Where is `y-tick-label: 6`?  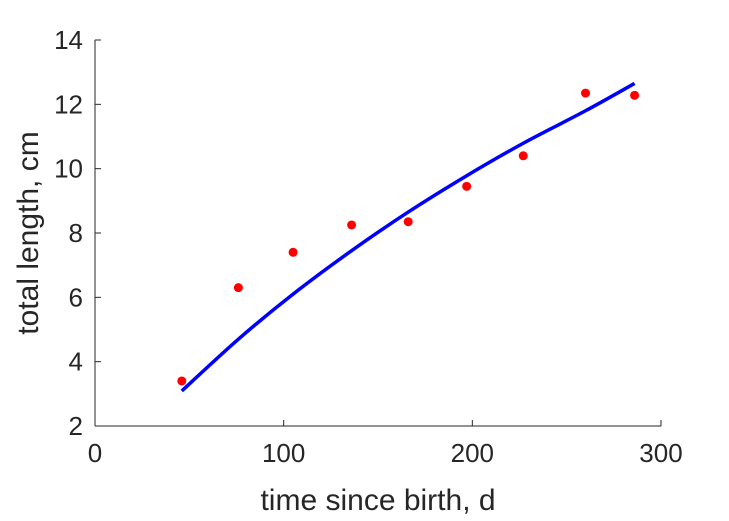 y-tick-label: 6 is located at coordinates (76, 297).